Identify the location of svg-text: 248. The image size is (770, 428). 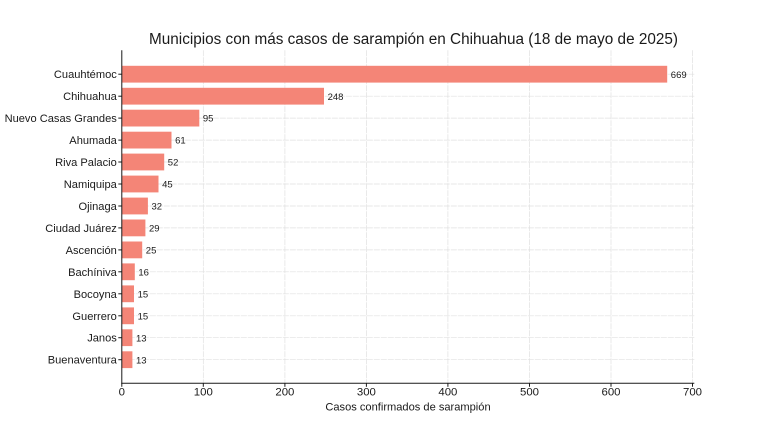
(336, 97).